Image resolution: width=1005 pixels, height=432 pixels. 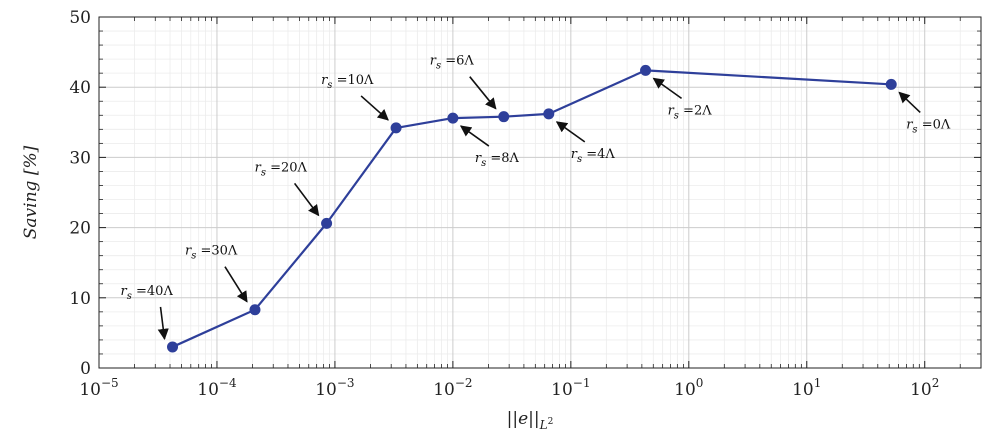 I want to click on annotation-label: rs =40Λ, so click(x=147, y=293).